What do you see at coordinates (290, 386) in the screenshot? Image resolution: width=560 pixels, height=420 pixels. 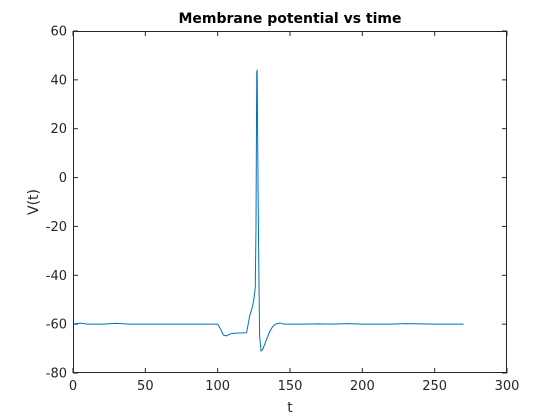 I see `x-tick-label: 150` at bounding box center [290, 386].